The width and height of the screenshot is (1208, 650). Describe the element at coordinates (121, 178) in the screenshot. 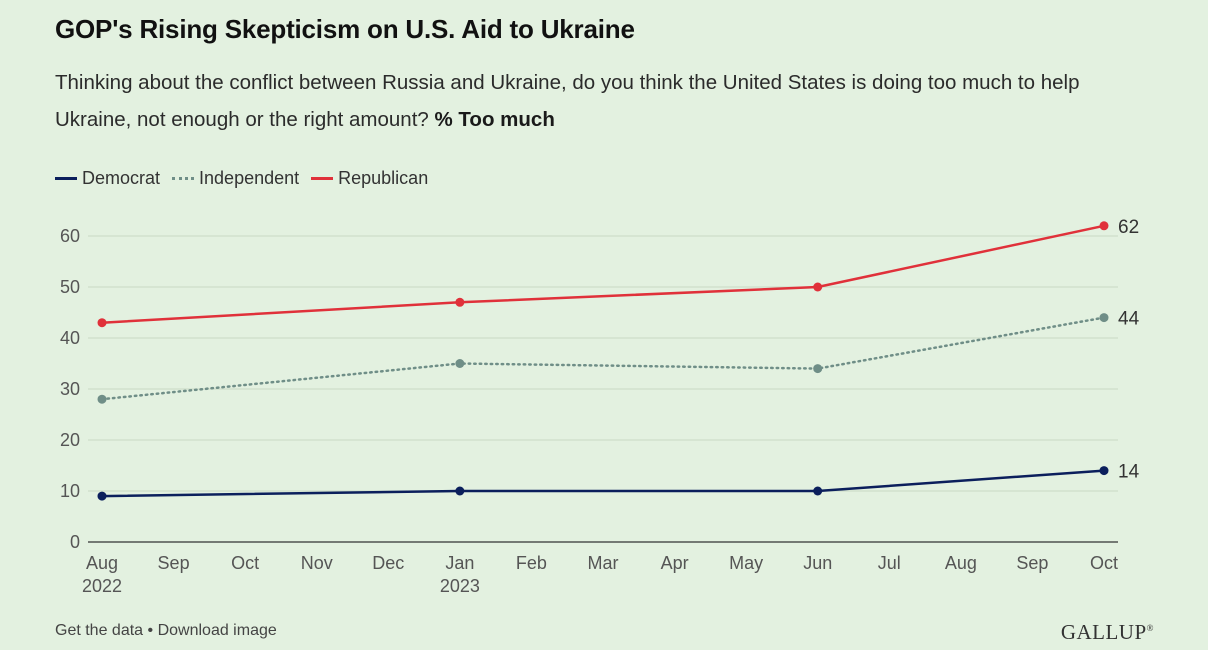

I see `legend-label-democrat: Democrat` at that location.